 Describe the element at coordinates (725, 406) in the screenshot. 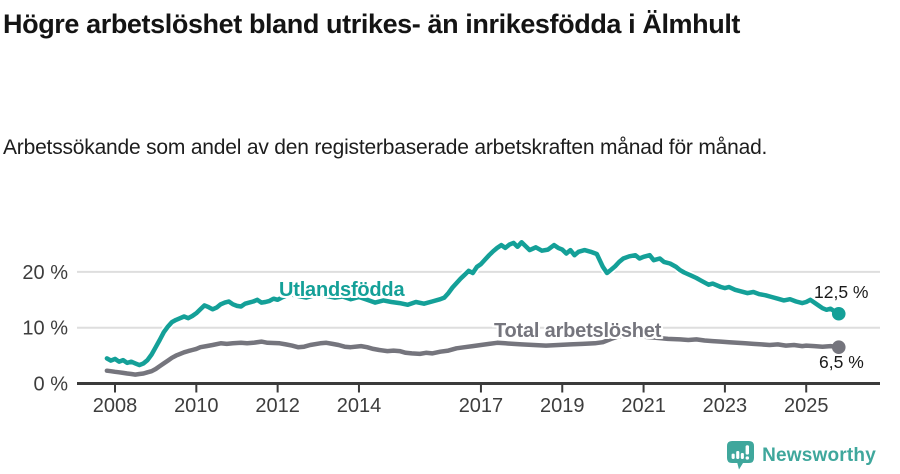

I see `x-tick-label: 2023` at that location.